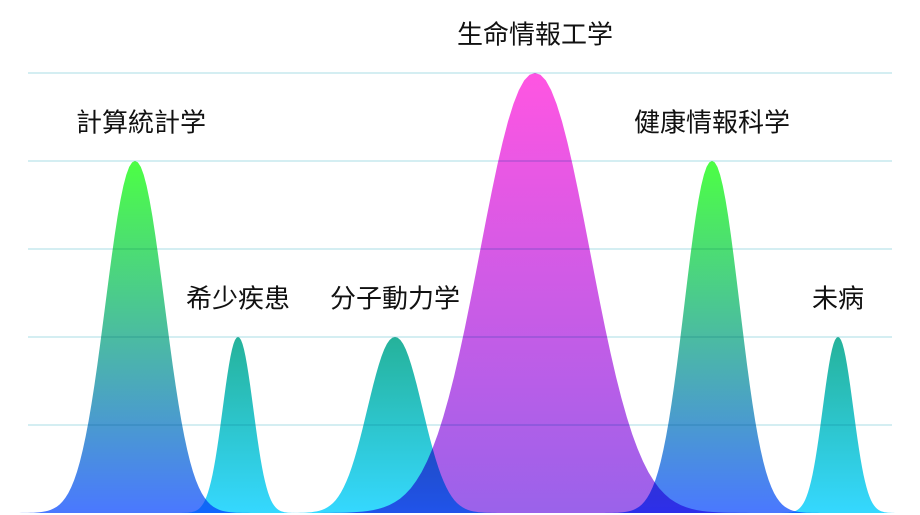 Image resolution: width=920 pixels, height=515 pixels. I want to click on peak-label: 未病, so click(838, 300).